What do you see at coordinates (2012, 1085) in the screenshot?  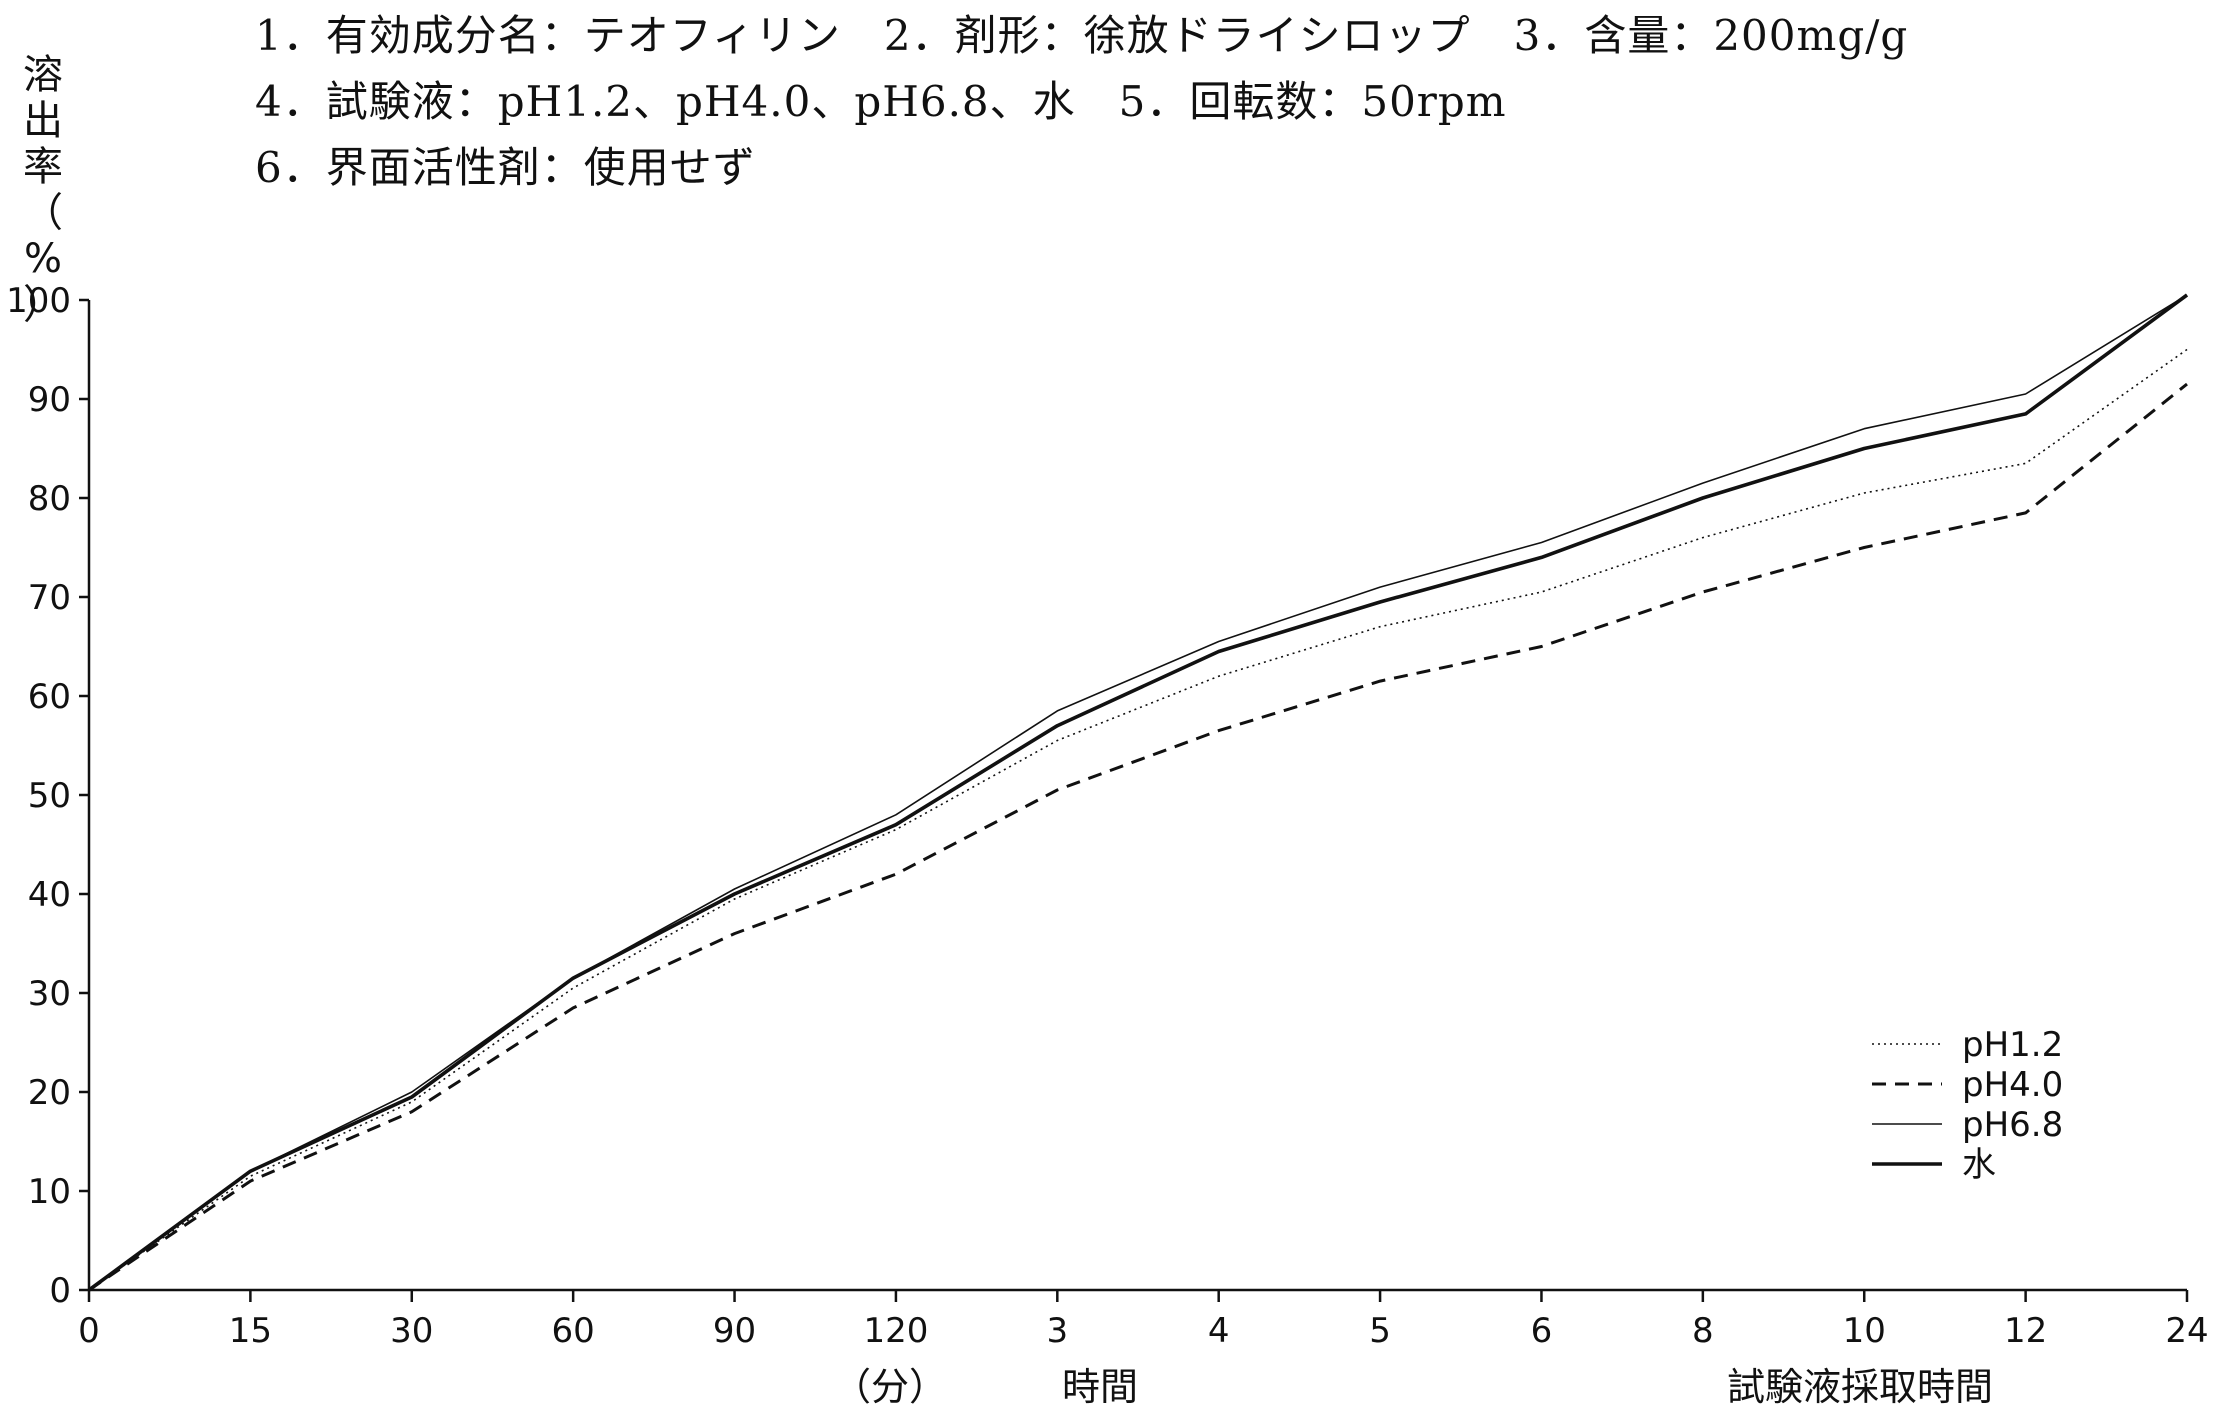 I see `legend-label: pH4.0` at bounding box center [2012, 1085].